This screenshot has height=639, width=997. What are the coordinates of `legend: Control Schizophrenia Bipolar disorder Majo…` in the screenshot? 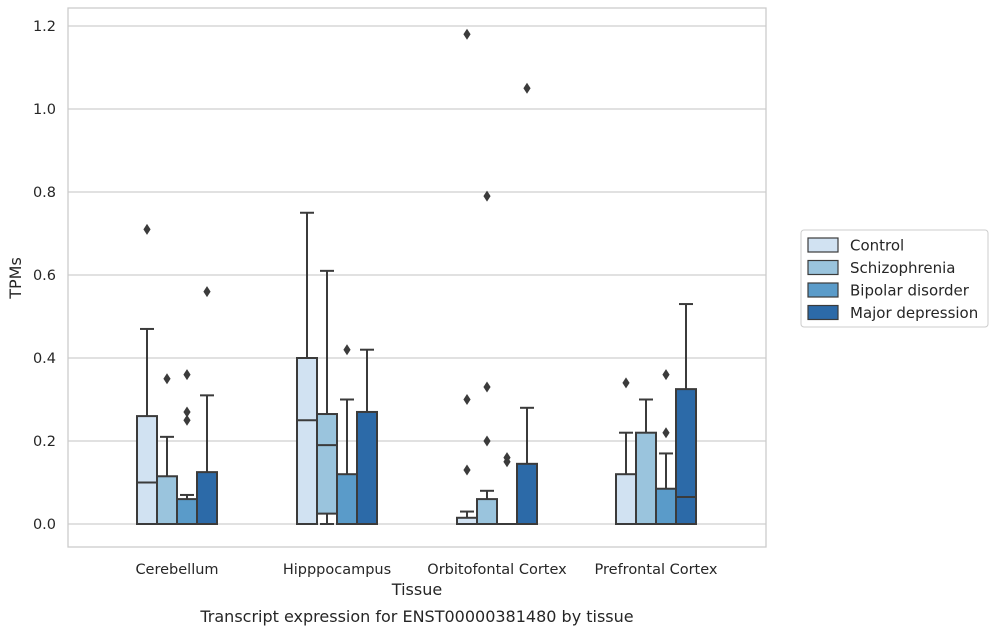 It's located at (894, 278).